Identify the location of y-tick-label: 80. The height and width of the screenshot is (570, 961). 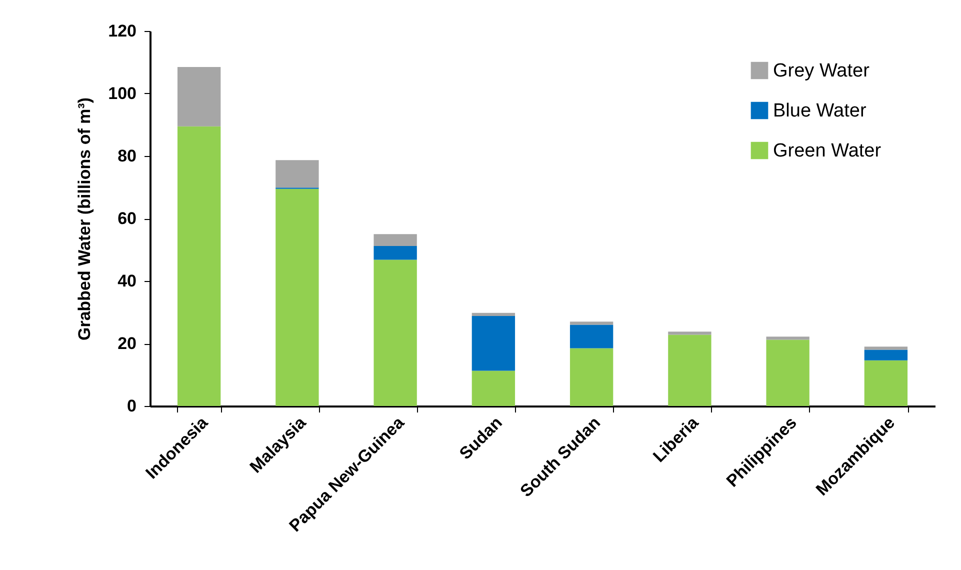
(127, 156).